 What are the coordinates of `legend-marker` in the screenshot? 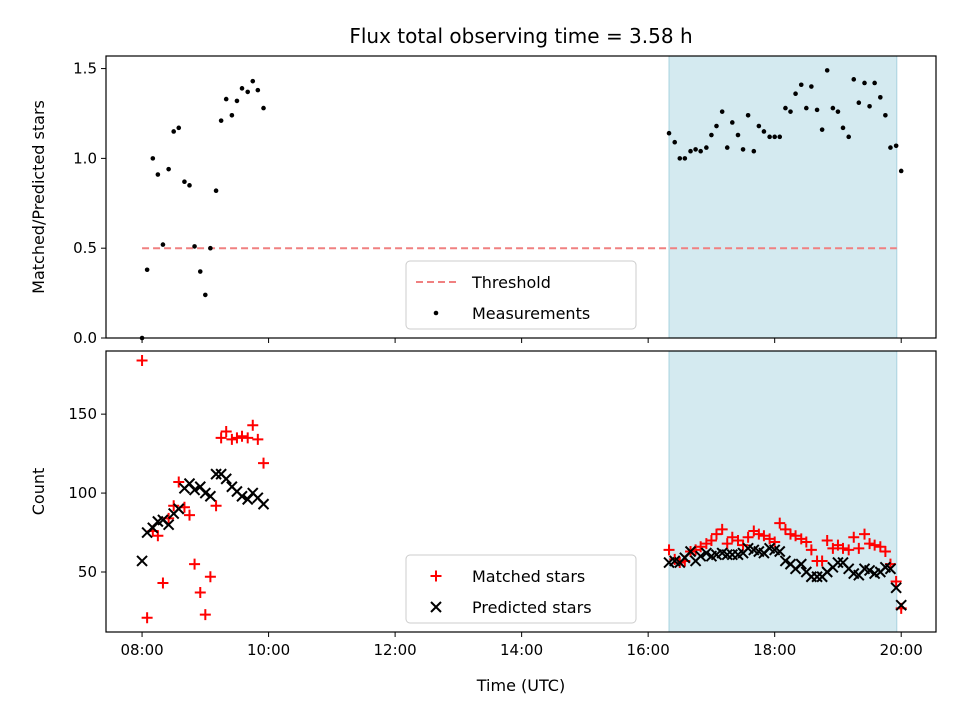 It's located at (436, 313).